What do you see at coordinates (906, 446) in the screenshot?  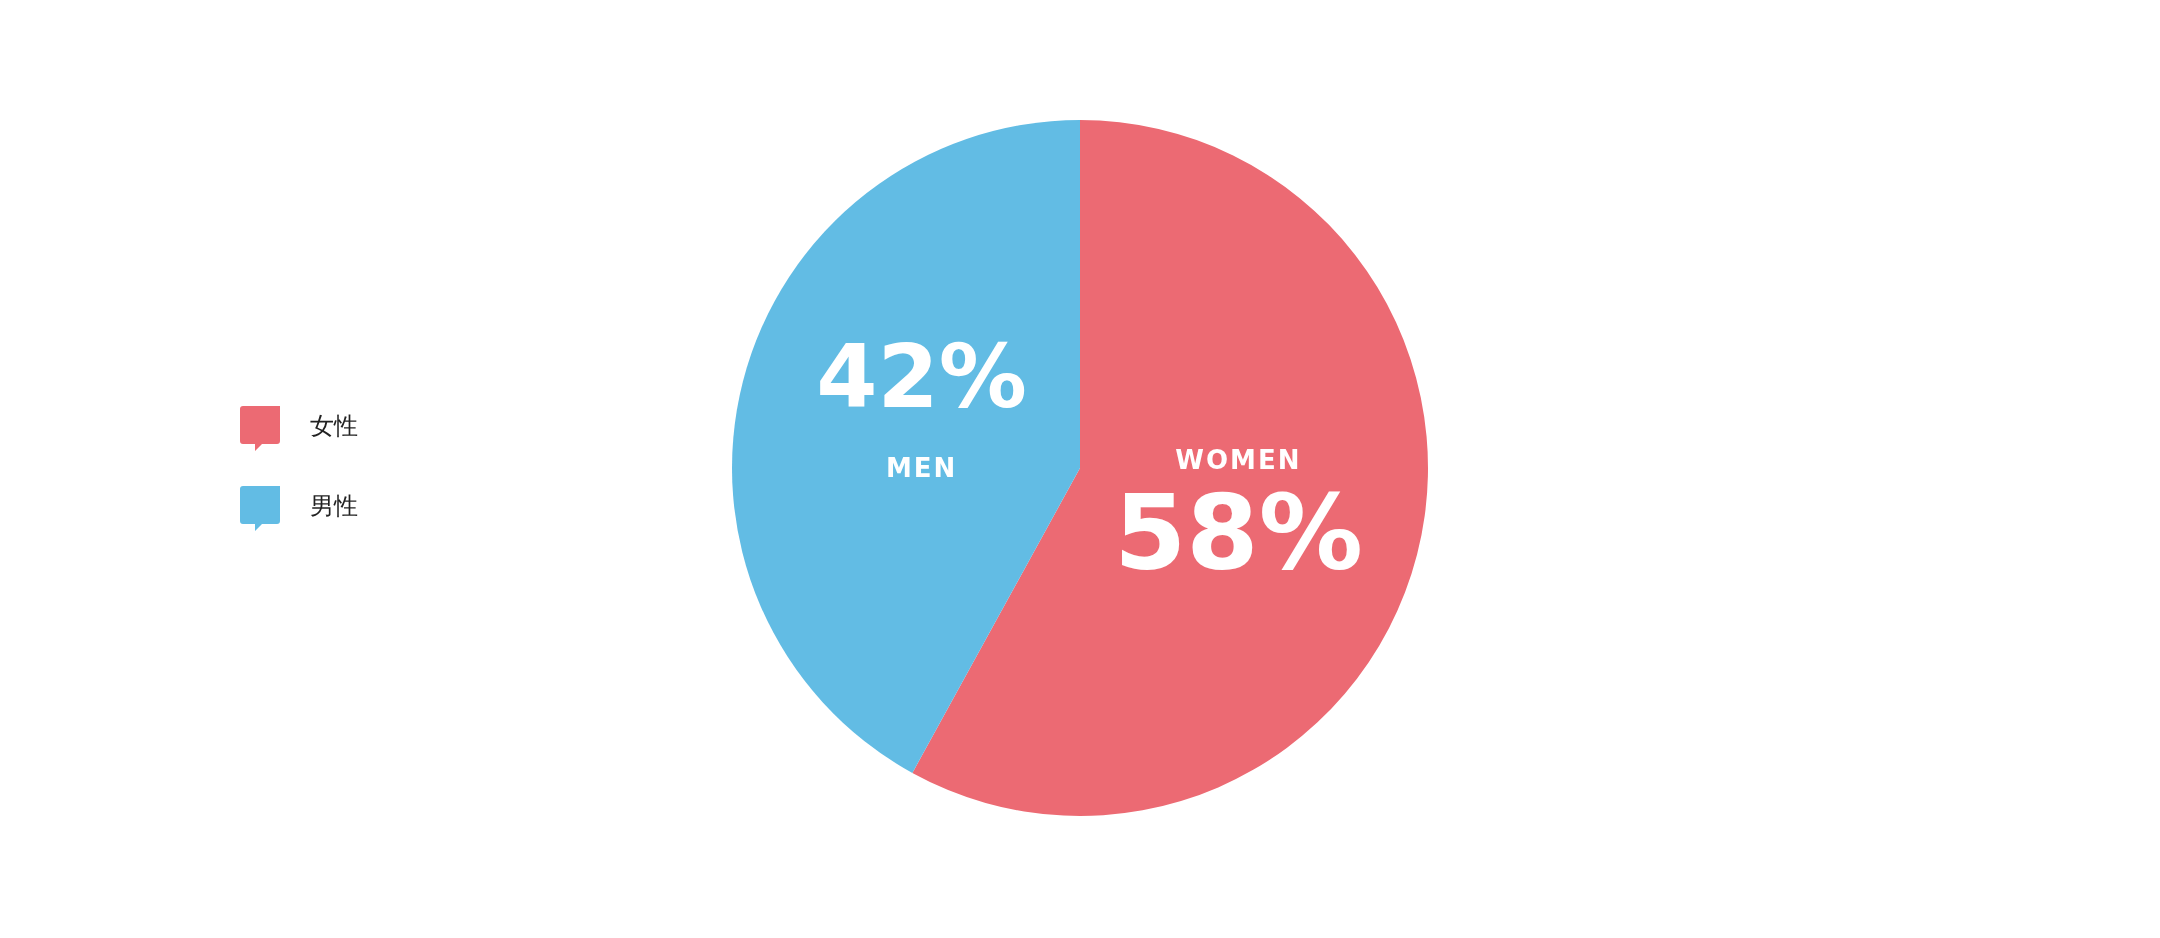 I see `pie-slice` at bounding box center [906, 446].